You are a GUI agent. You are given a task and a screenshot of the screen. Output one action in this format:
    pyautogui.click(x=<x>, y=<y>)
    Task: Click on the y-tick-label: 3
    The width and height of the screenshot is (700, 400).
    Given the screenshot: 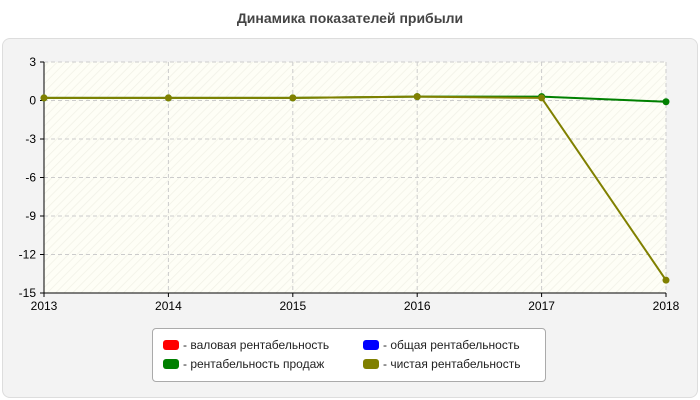 What is the action you would take?
    pyautogui.click(x=32, y=62)
    